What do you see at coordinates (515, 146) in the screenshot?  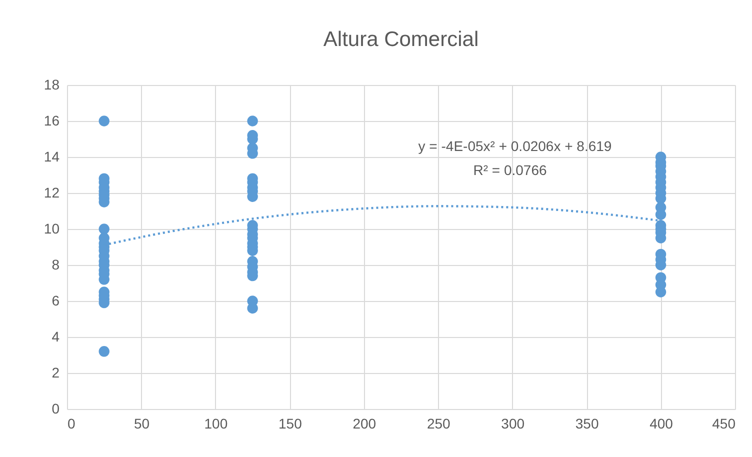 I see `annotation: y = -4E-05x² + 0.0206x + 8.619` at bounding box center [515, 146].